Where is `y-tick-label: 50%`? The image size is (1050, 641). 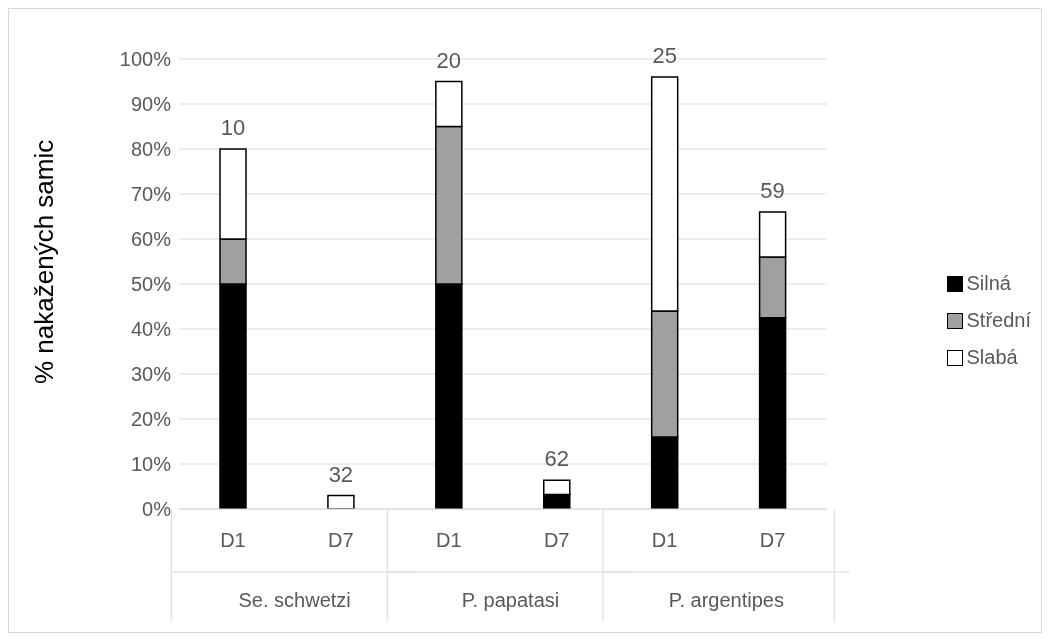
y-tick-label: 50% is located at coordinates (151, 284).